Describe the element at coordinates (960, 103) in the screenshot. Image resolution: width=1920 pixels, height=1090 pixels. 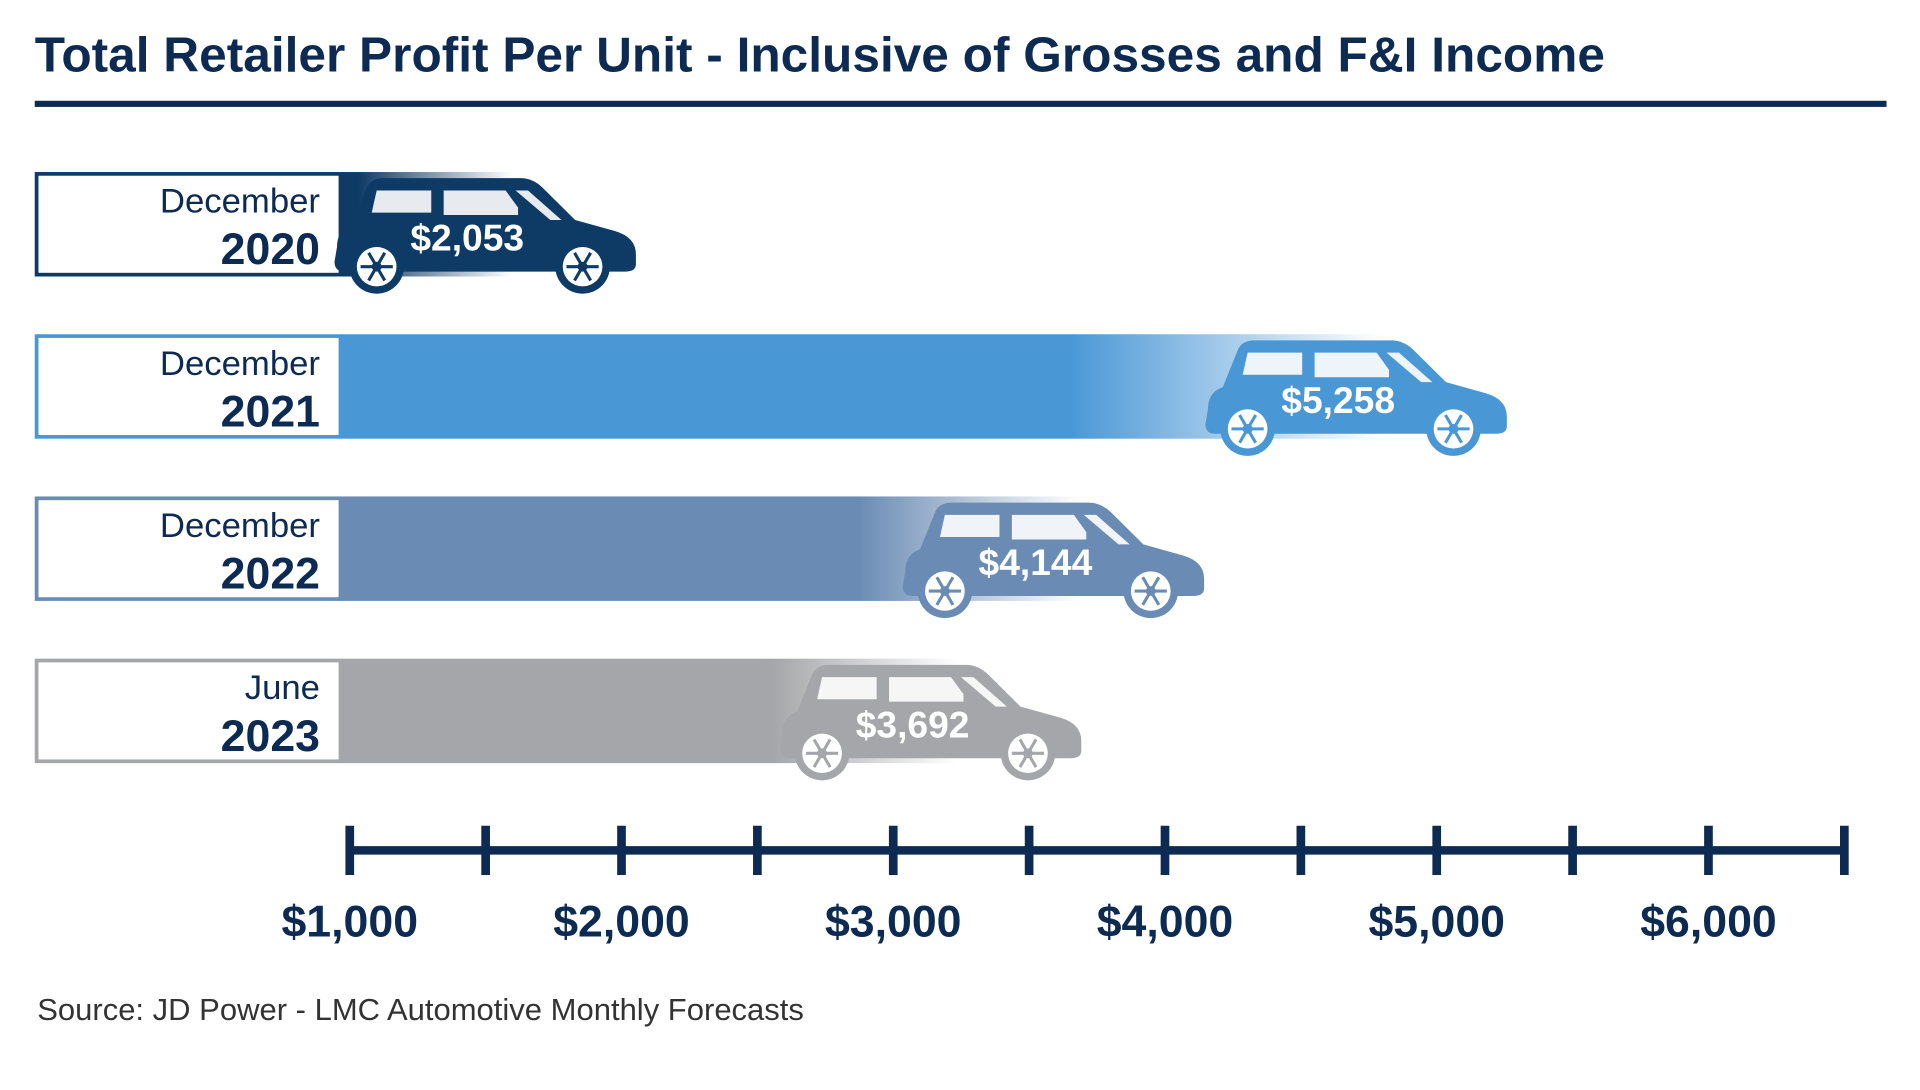
I see `title-rule` at that location.